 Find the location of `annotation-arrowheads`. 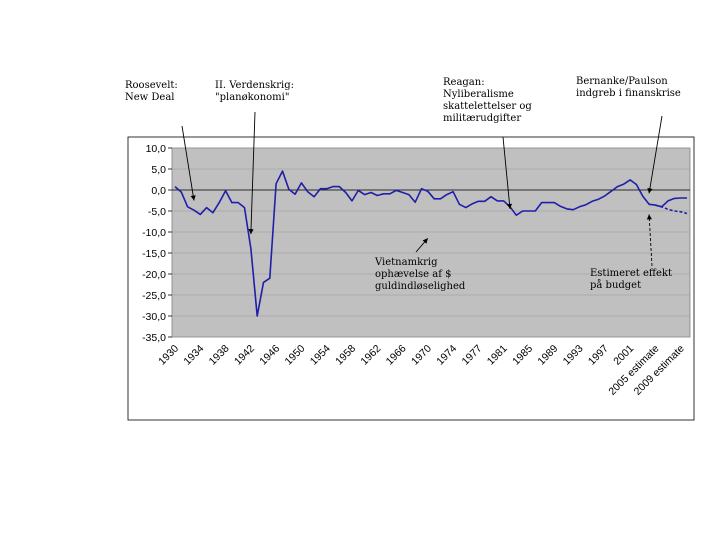

annotation-arrowheads is located at coordinates (421, 216).